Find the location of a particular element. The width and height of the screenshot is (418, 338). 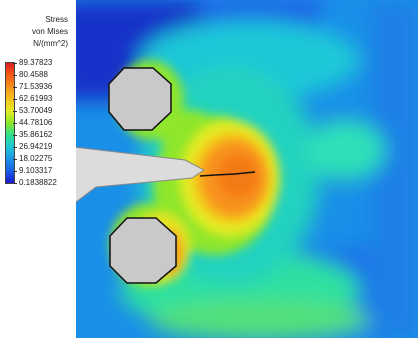

upper-hole is located at coordinates (140, 99).